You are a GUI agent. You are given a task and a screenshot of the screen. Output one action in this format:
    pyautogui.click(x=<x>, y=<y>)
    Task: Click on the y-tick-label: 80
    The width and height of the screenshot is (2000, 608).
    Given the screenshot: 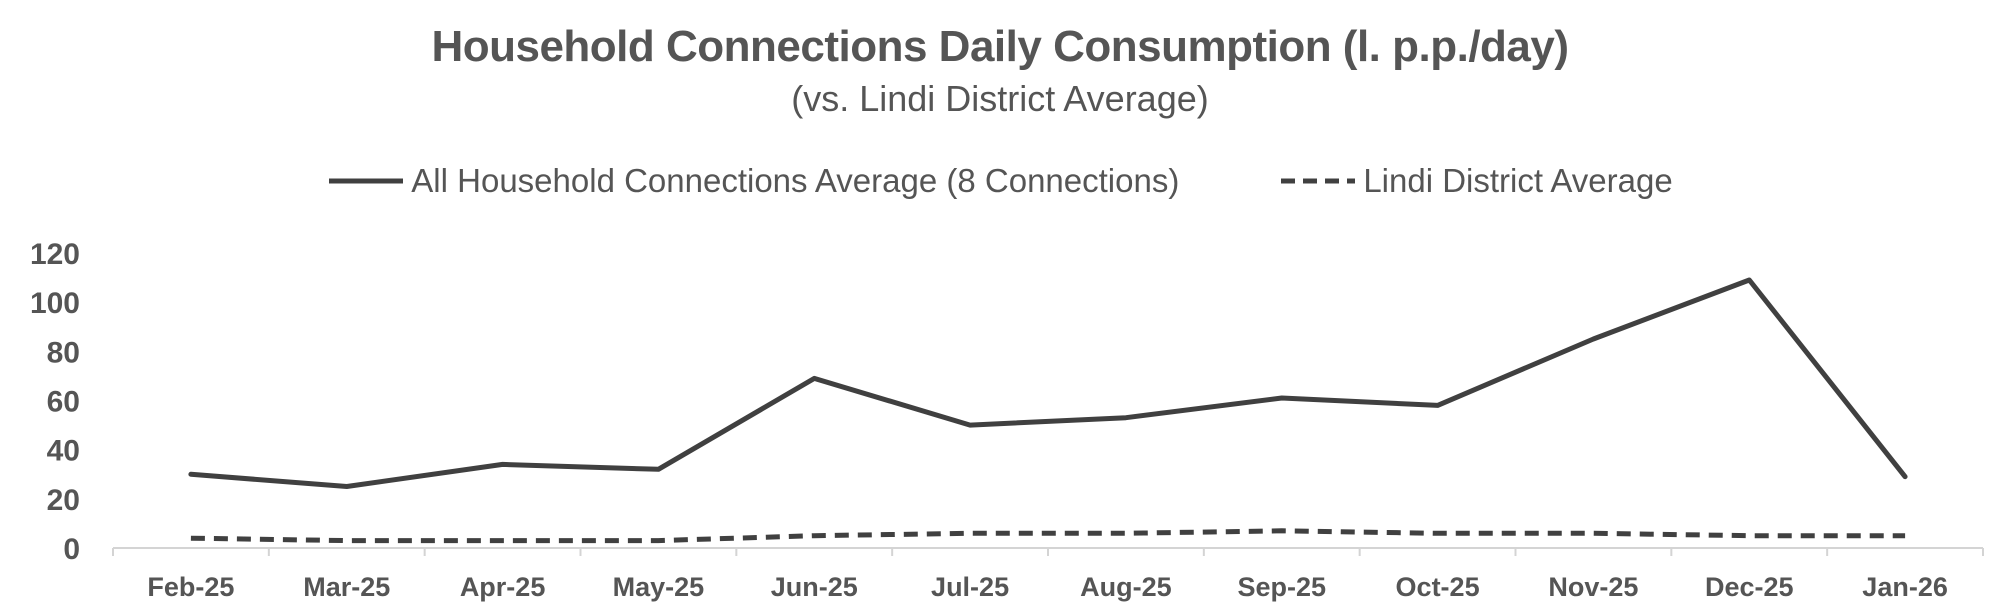 What is the action you would take?
    pyautogui.click(x=63, y=352)
    